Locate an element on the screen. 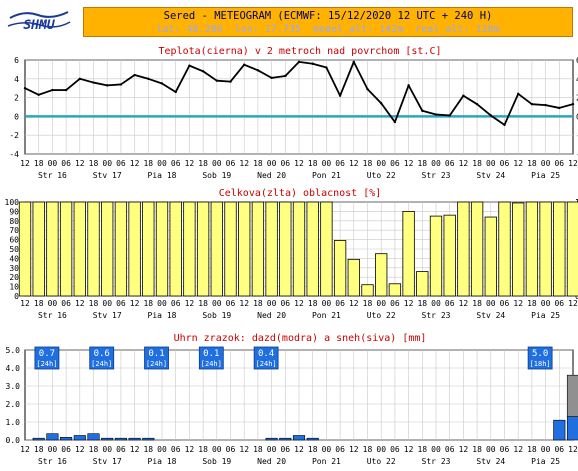  y-tick-label: 4 is located at coordinates (16, 79).